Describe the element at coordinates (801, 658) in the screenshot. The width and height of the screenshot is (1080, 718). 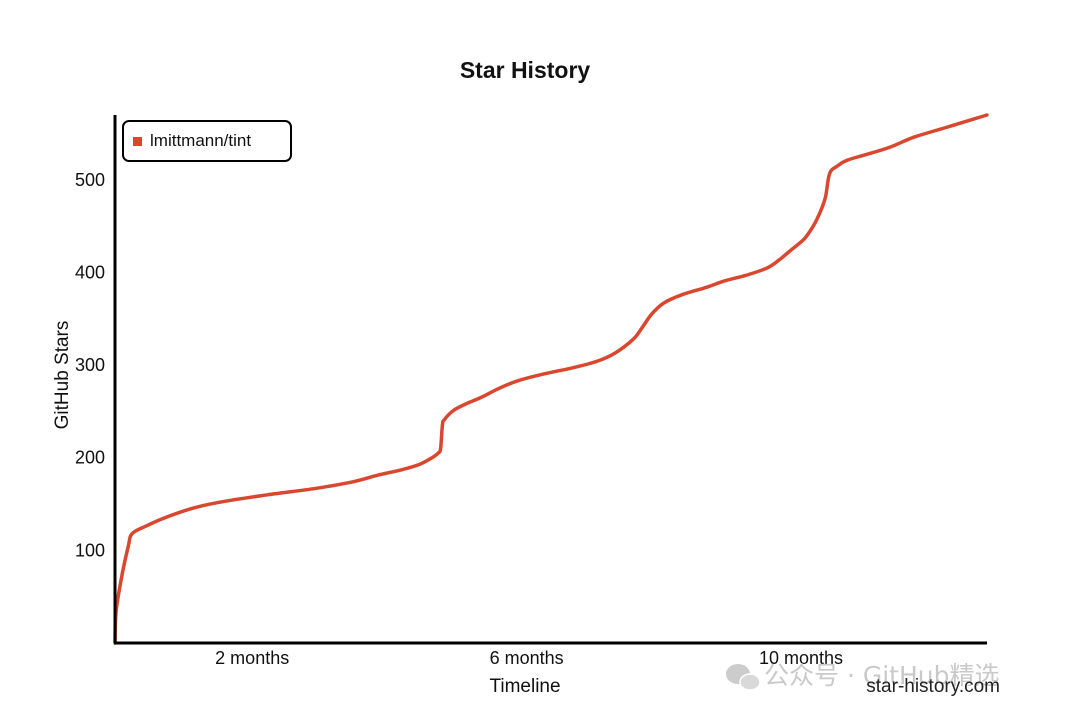
I see `x-tick-label: 10 months` at that location.